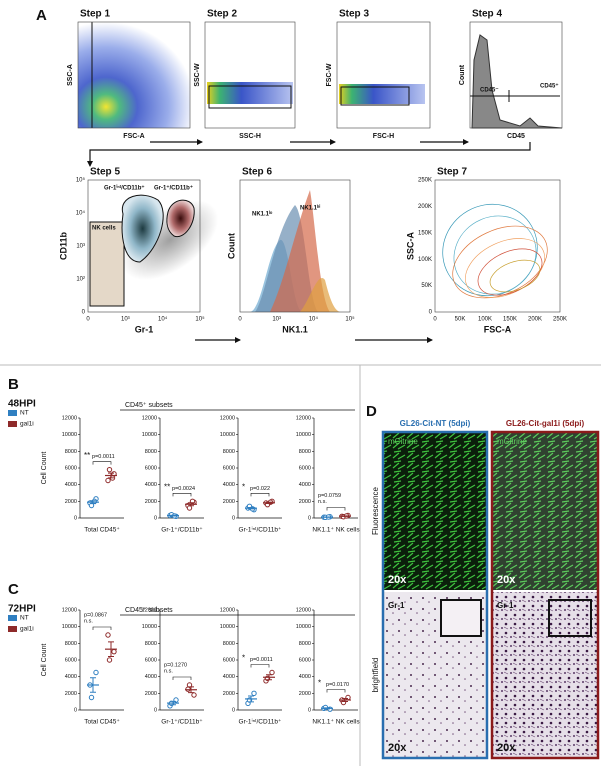  I want to click on p-value: p=0.022, so click(260, 489).